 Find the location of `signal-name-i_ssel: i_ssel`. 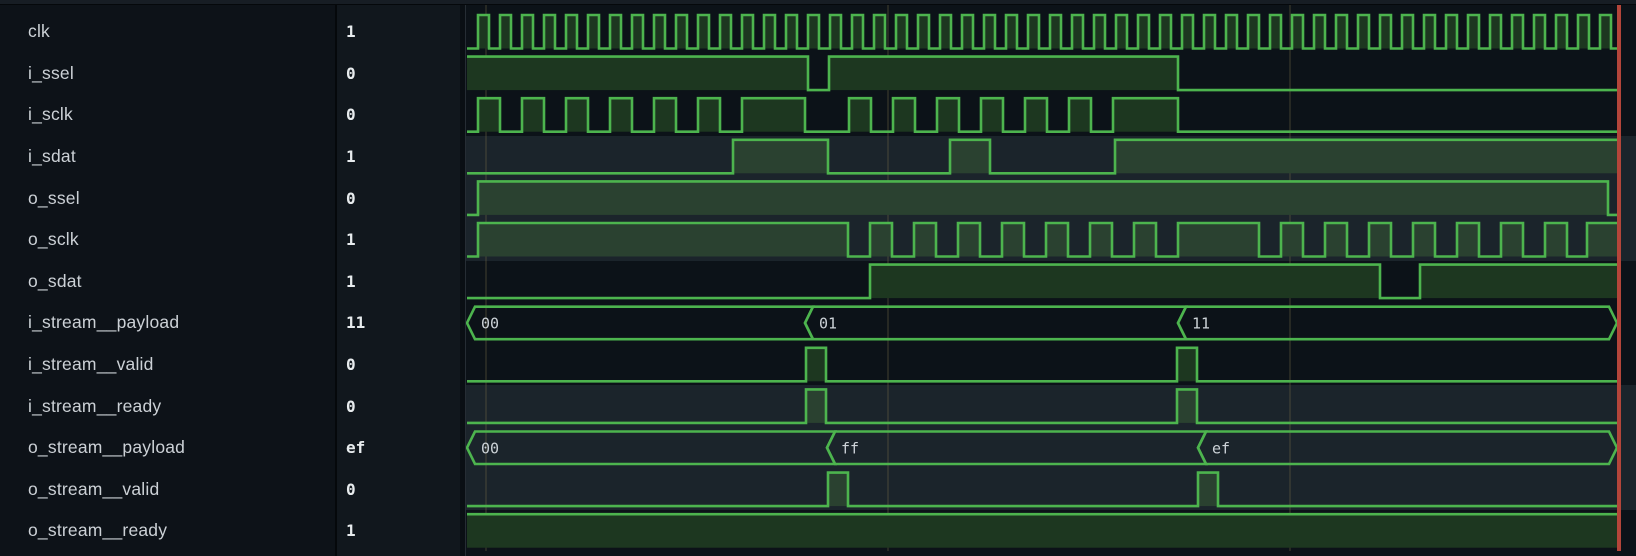

signal-name-i_ssel: i_ssel is located at coordinates (51, 72).